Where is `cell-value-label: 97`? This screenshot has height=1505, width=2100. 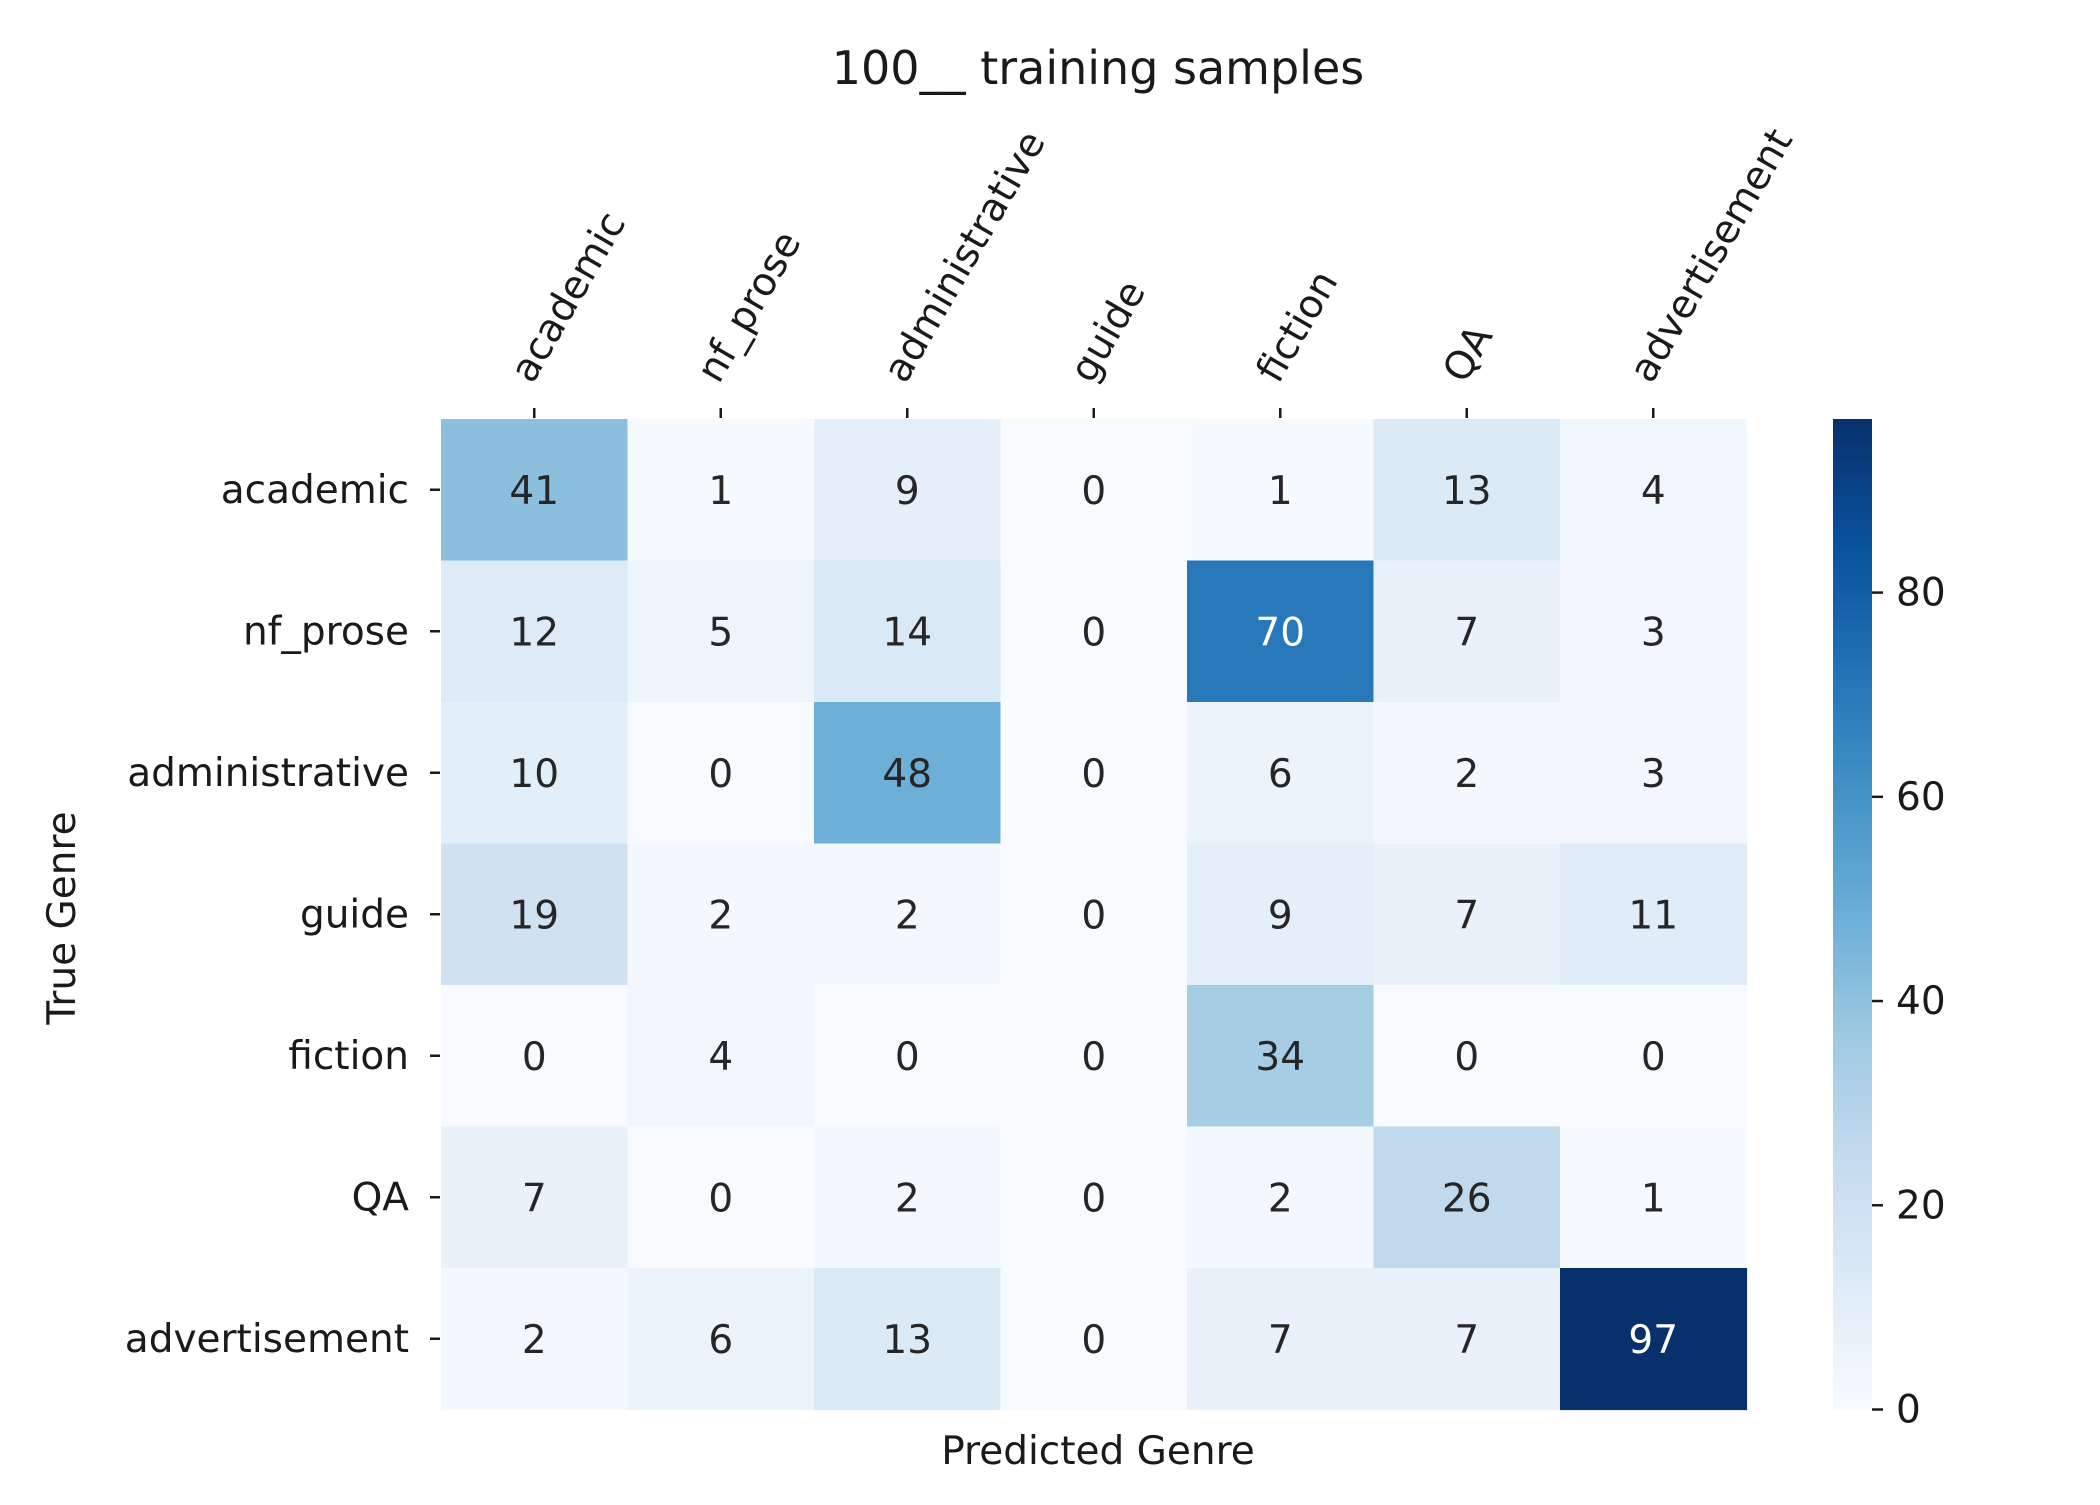 cell-value-label: 97 is located at coordinates (1653, 1340).